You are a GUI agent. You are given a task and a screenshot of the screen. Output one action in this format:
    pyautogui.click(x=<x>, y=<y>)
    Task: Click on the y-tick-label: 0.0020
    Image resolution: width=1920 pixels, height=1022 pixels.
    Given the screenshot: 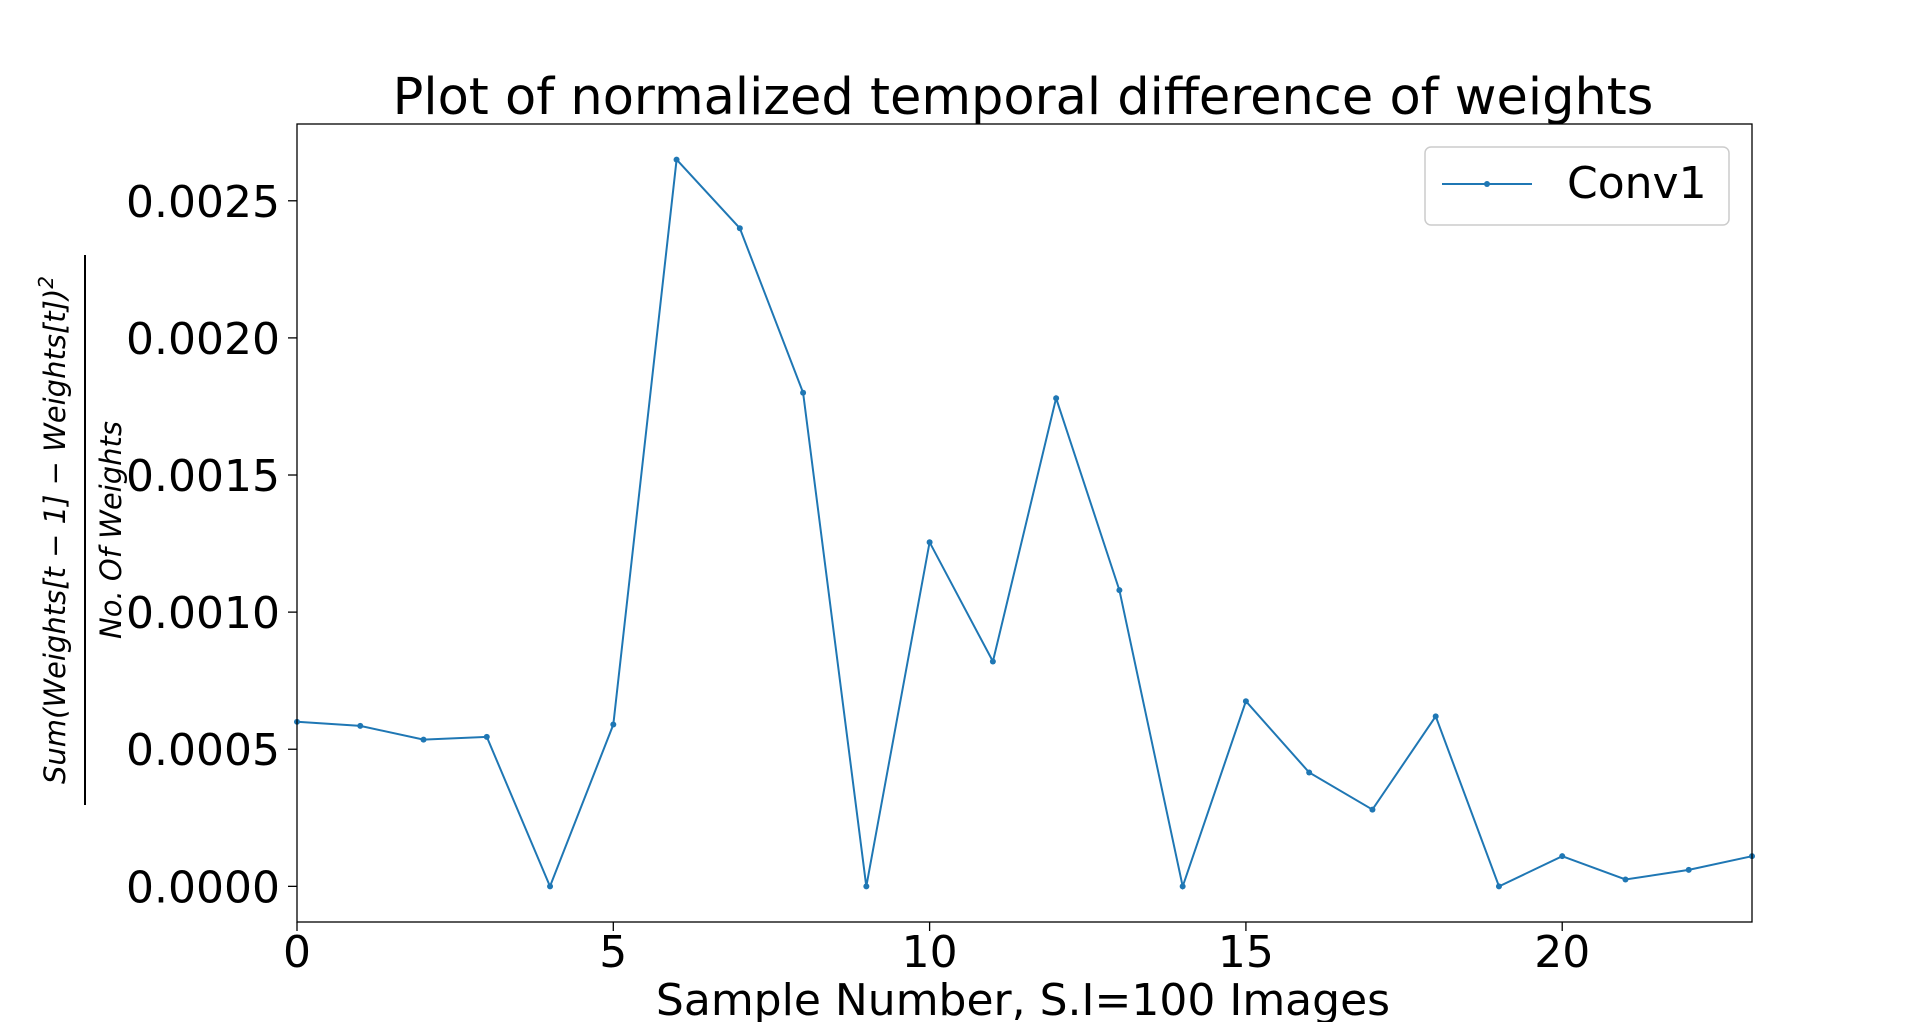 What is the action you would take?
    pyautogui.click(x=203, y=339)
    